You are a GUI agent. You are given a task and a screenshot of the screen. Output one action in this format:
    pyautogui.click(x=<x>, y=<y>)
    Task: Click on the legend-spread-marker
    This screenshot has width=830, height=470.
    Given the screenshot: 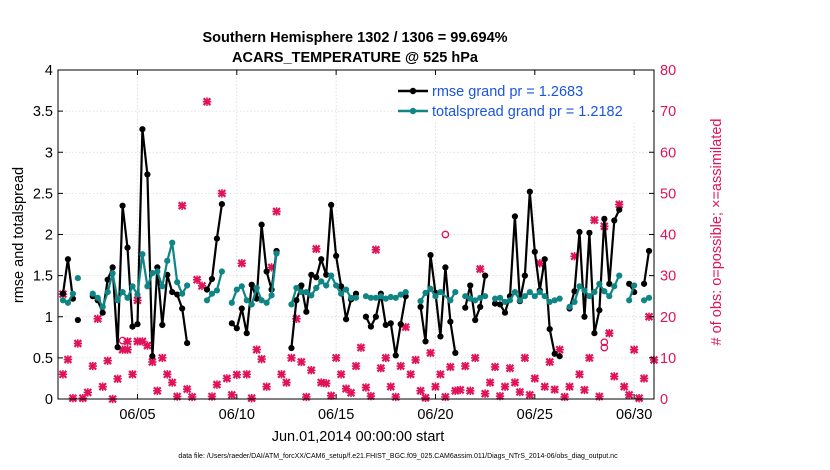 What is the action you would take?
    pyautogui.click(x=413, y=111)
    